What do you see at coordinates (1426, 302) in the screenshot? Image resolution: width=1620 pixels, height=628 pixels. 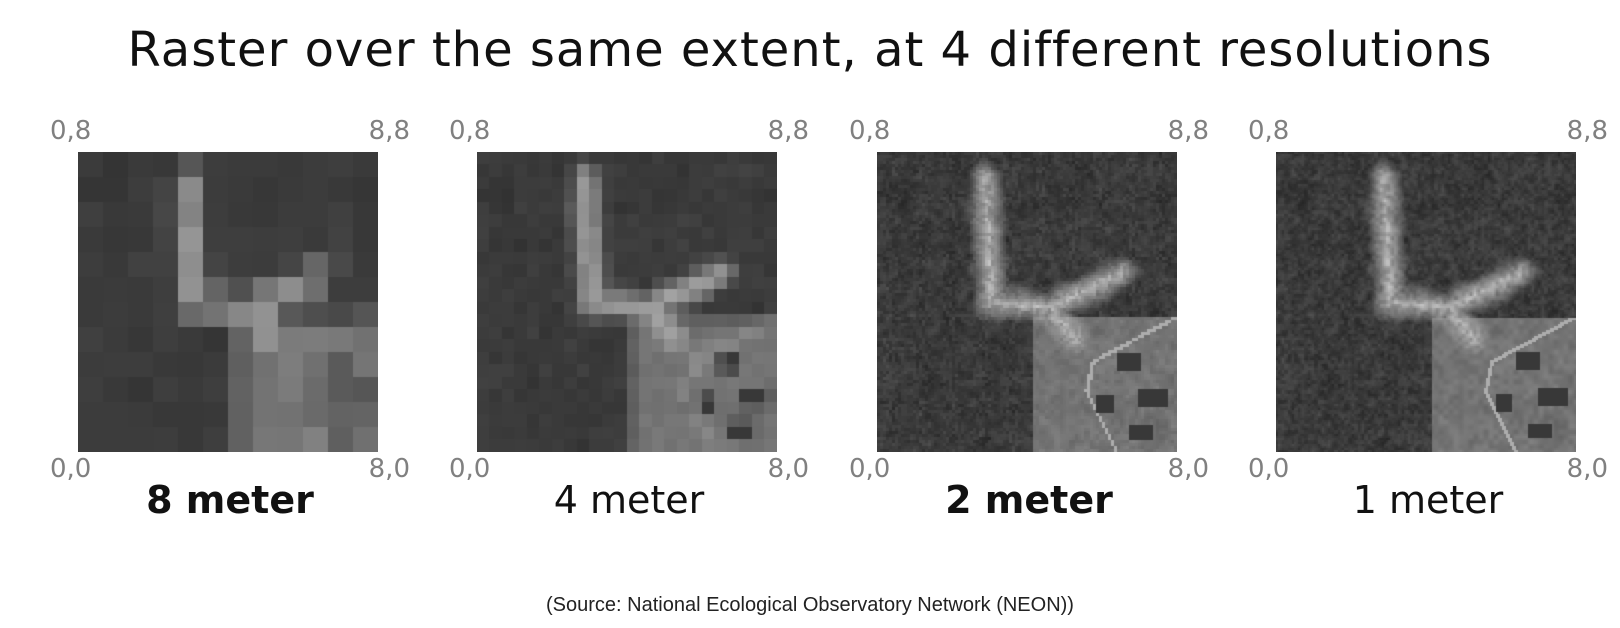 I see `raster-image-1m` at bounding box center [1426, 302].